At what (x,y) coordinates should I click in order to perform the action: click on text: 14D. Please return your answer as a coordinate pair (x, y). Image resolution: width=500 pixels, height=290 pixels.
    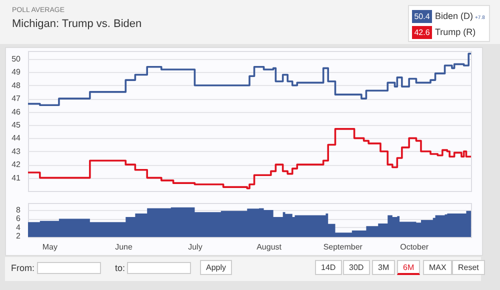
    Looking at the image, I should click on (328, 267).